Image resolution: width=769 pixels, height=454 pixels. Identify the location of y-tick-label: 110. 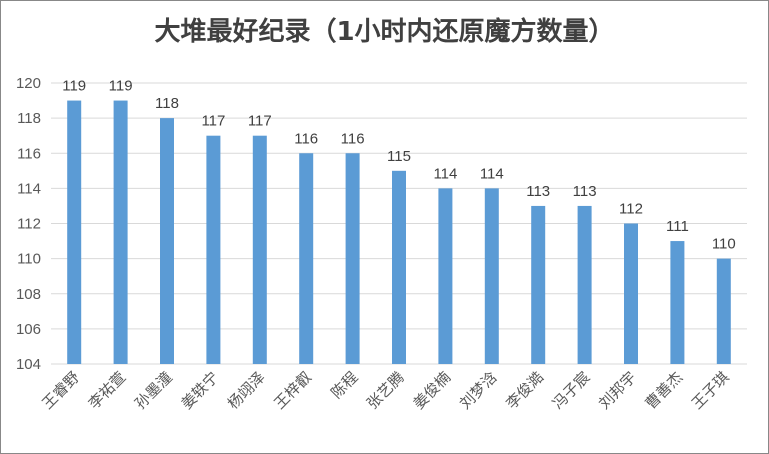
(29, 259).